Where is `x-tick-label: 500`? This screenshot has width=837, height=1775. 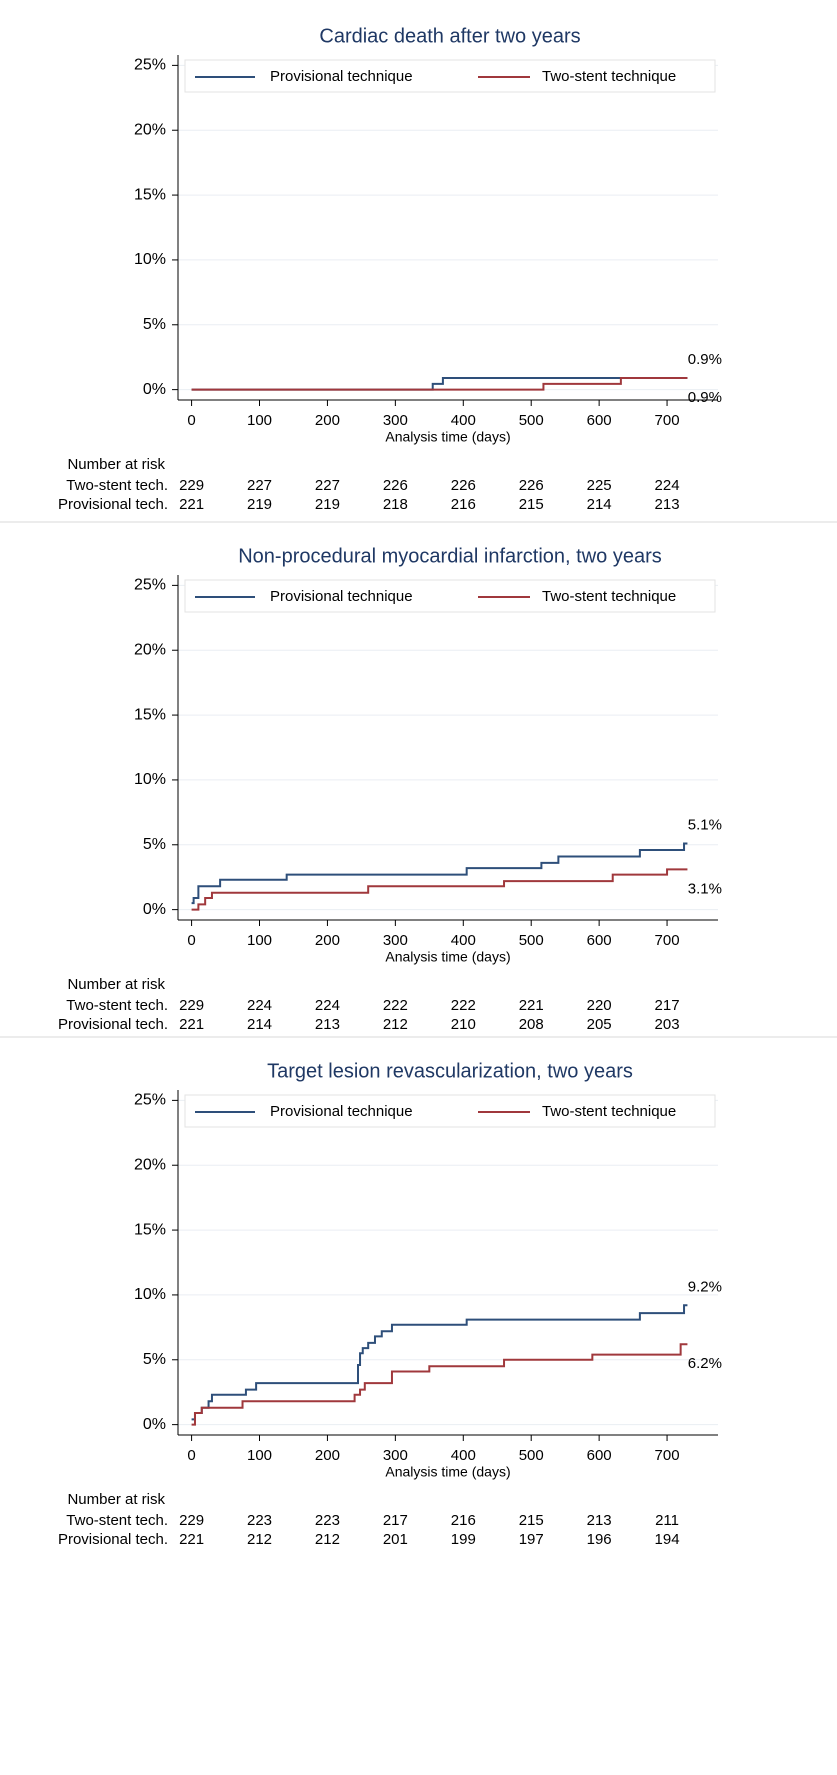 x-tick-label: 500 is located at coordinates (531, 1455).